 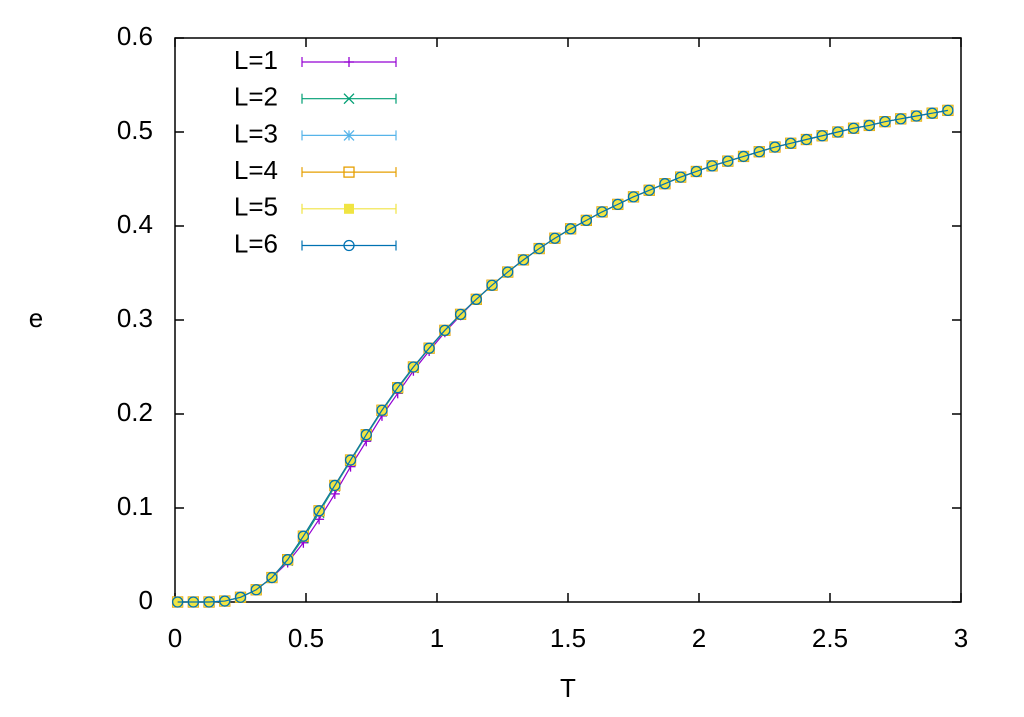 What do you see at coordinates (135, 318) in the screenshot?
I see `y-tick-label: 0.3` at bounding box center [135, 318].